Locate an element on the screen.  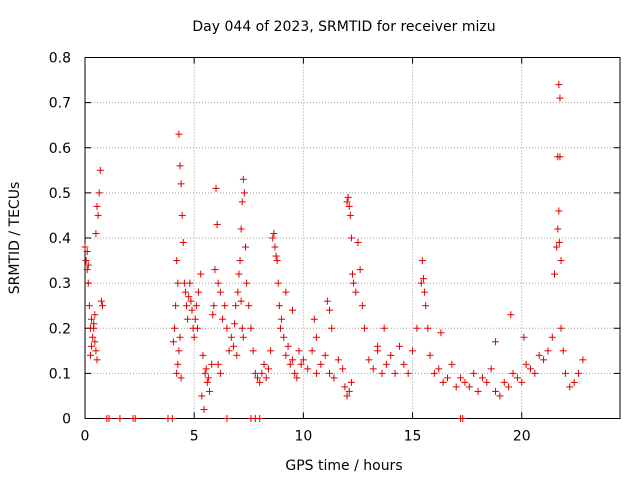
y-tick-label: 0.4 is located at coordinates (60, 239).